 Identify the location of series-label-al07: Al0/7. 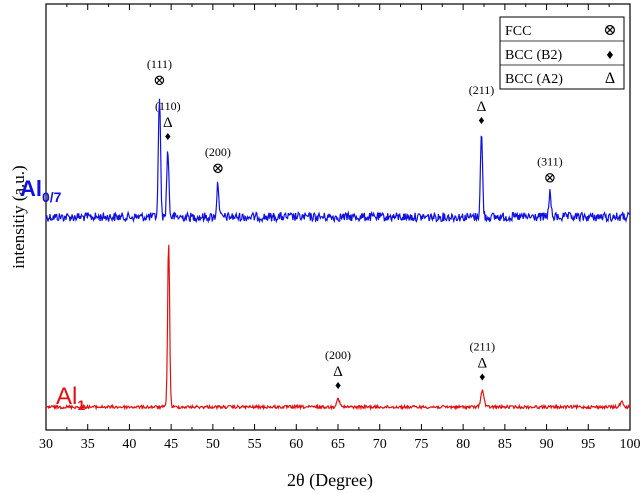
(41, 190).